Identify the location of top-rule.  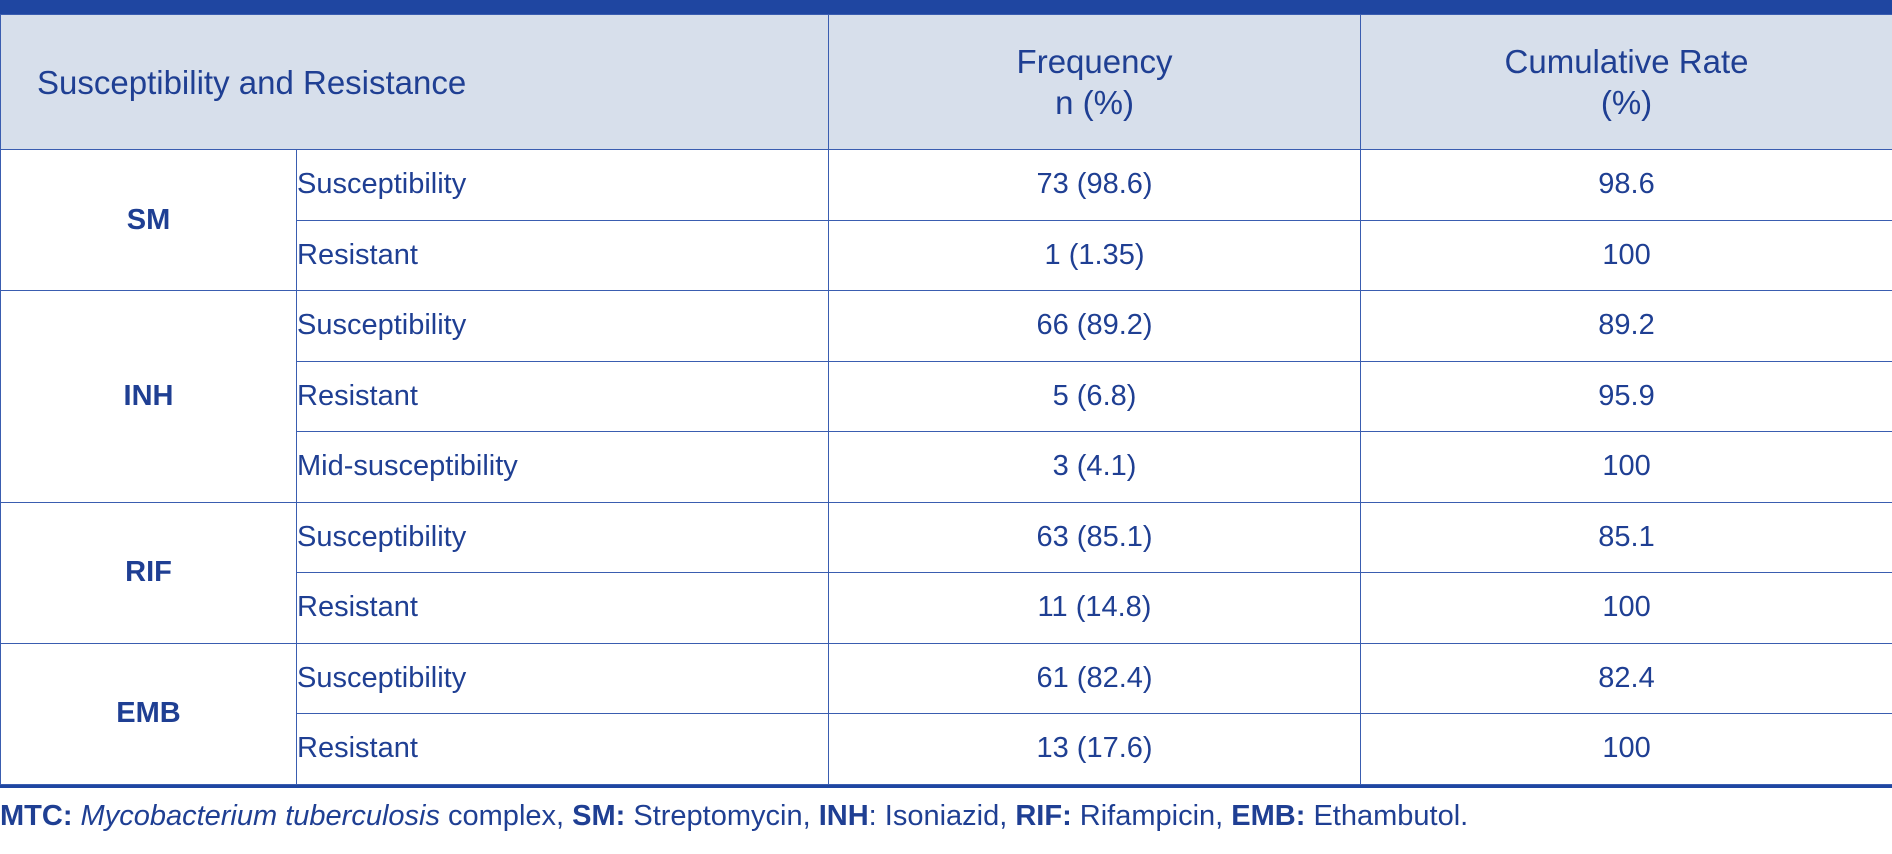
(946, 7).